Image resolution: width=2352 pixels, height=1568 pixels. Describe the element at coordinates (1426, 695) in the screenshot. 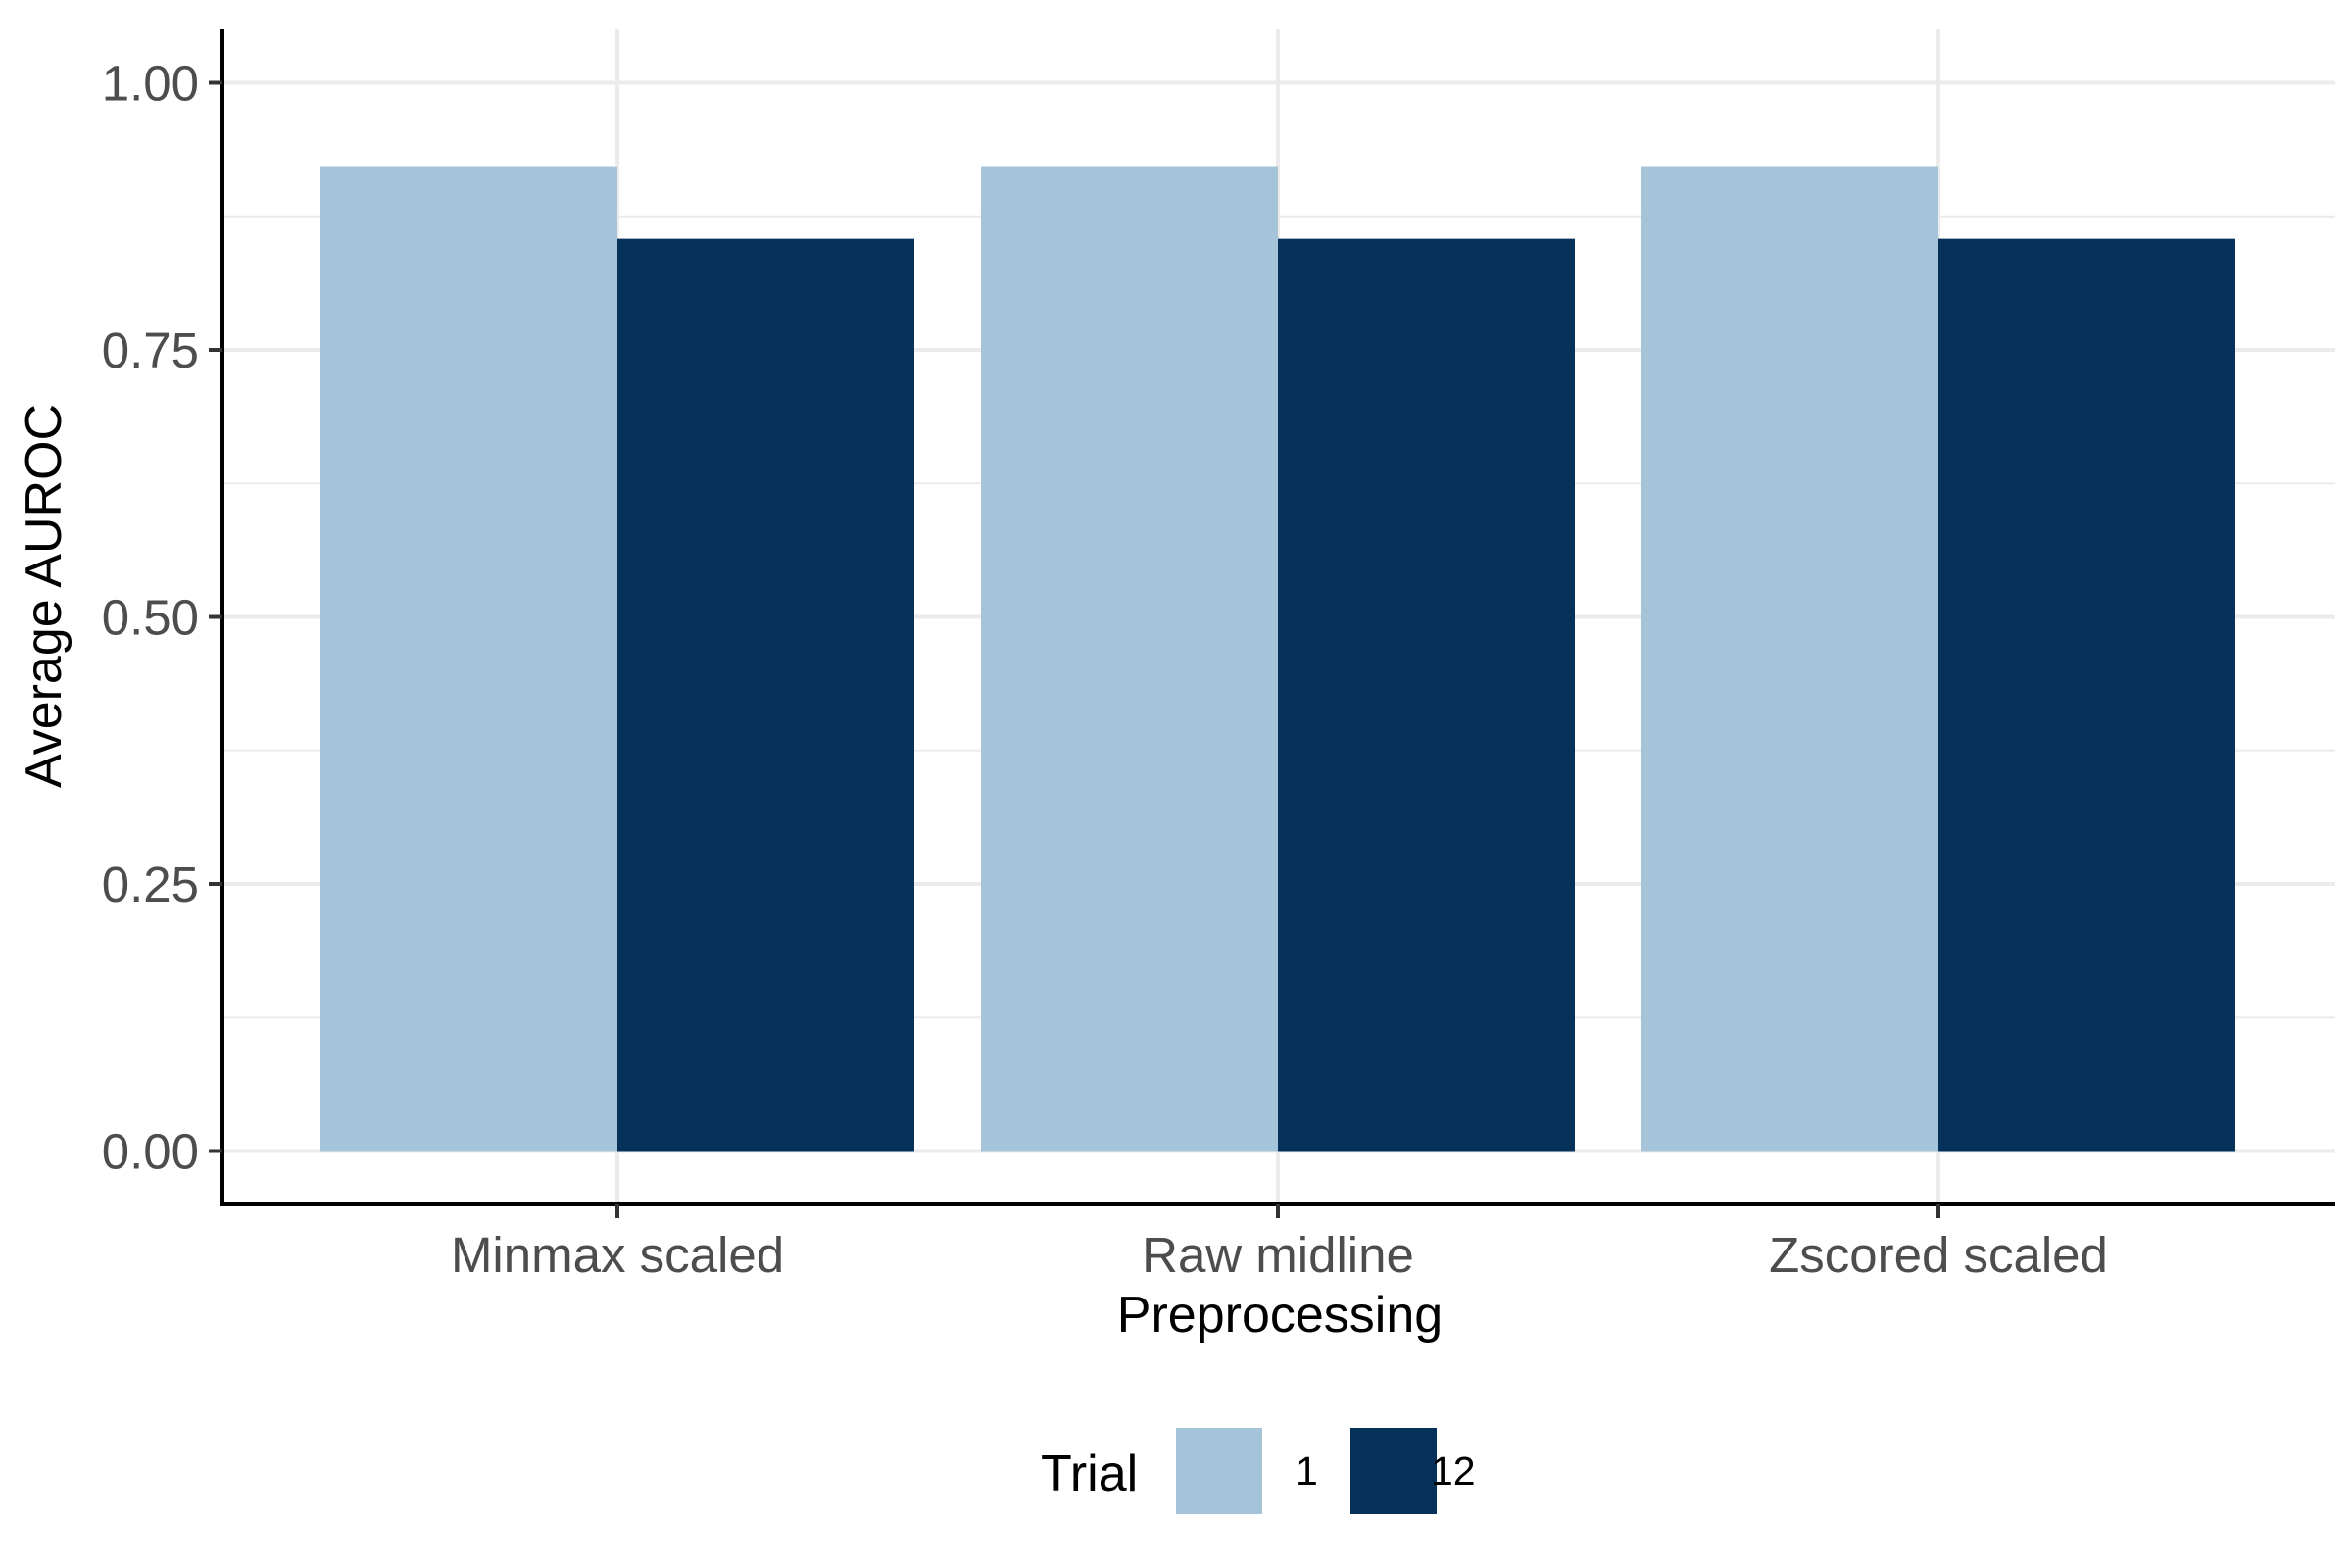

I see `bar-trial-12-raw-midline` at that location.